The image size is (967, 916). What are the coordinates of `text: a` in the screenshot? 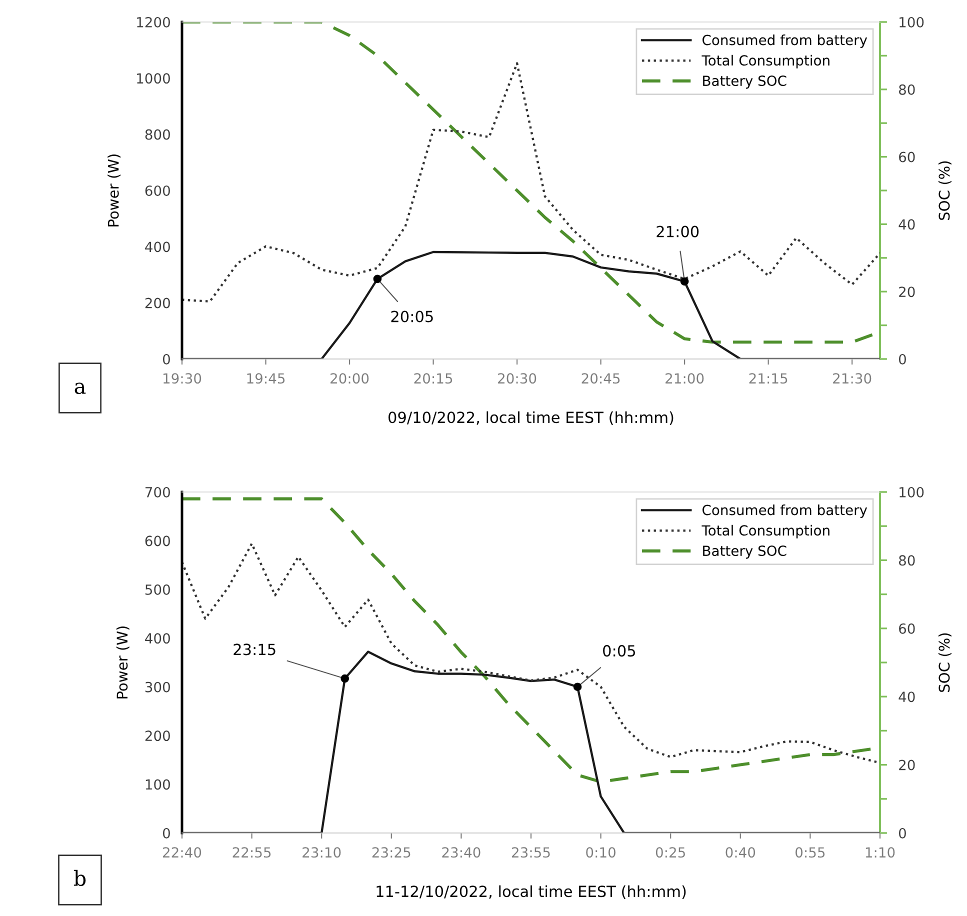 It's located at (80, 388).